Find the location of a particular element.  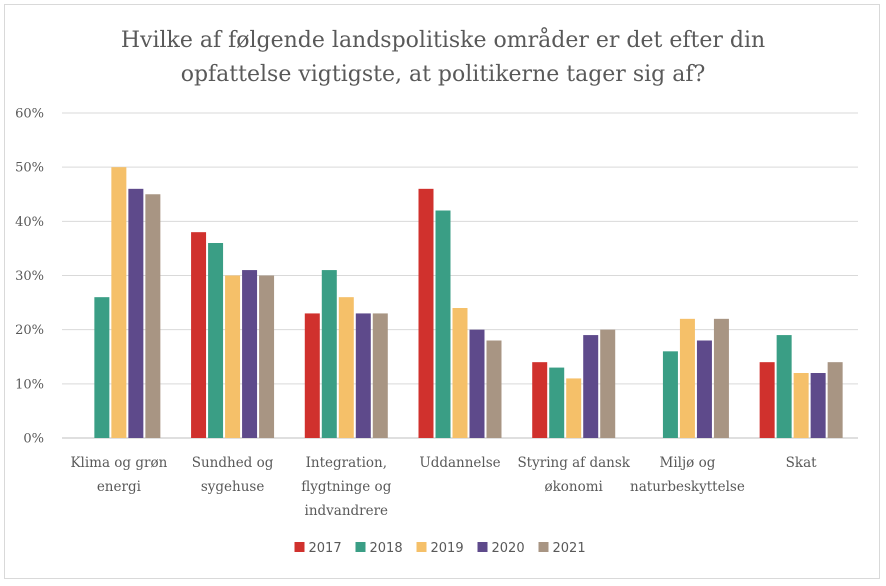

y-tick-label: 60% is located at coordinates (29, 114).